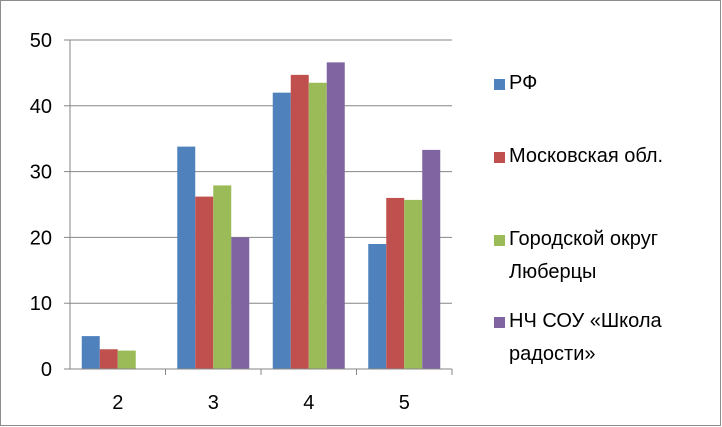 The image size is (722, 427). What do you see at coordinates (46, 370) in the screenshot?
I see `y-tick-label: 0` at bounding box center [46, 370].